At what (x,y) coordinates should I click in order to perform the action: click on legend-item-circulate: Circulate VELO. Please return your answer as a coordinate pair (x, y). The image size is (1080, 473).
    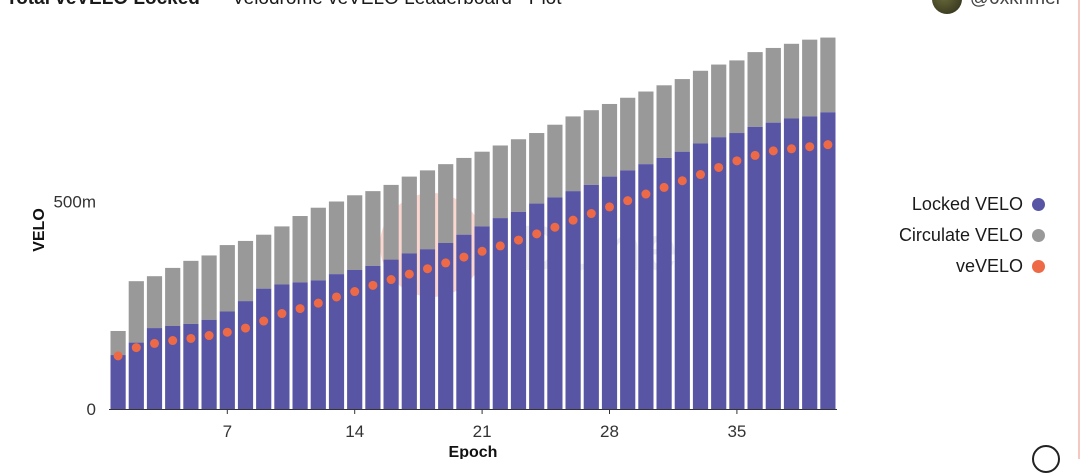
    Looking at the image, I should click on (957, 235).